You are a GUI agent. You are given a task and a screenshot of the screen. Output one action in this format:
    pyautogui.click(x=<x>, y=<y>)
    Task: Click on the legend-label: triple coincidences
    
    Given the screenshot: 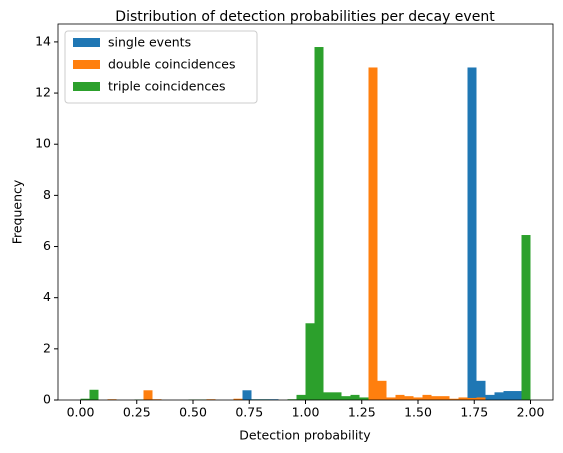 What is the action you would take?
    pyautogui.click(x=166, y=86)
    